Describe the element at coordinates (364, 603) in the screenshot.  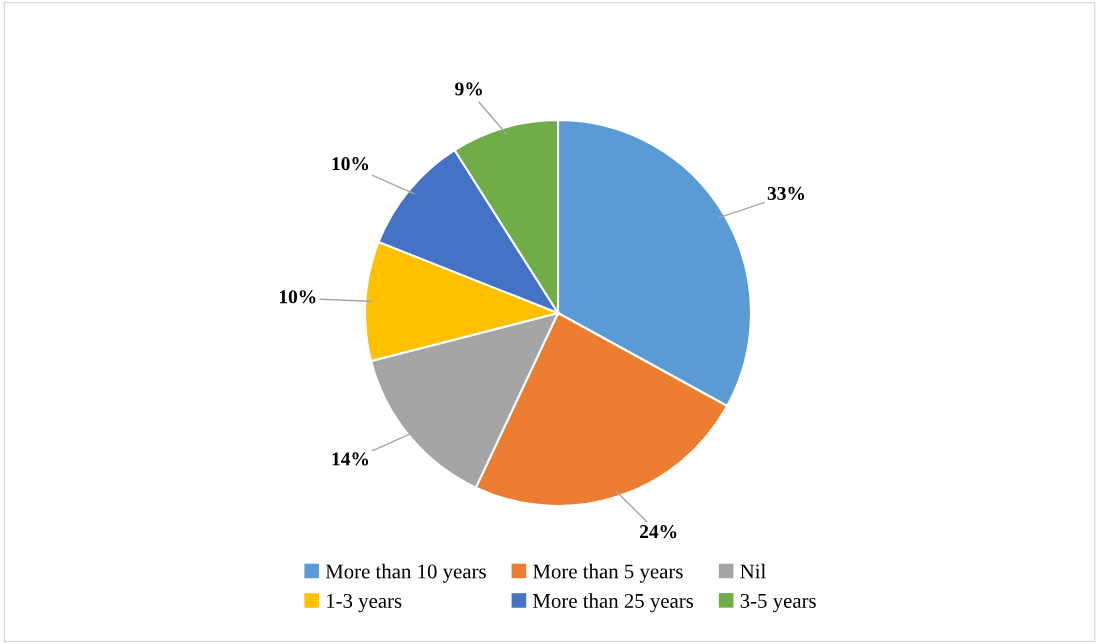
I see `legend-label: 1-3 years` at that location.